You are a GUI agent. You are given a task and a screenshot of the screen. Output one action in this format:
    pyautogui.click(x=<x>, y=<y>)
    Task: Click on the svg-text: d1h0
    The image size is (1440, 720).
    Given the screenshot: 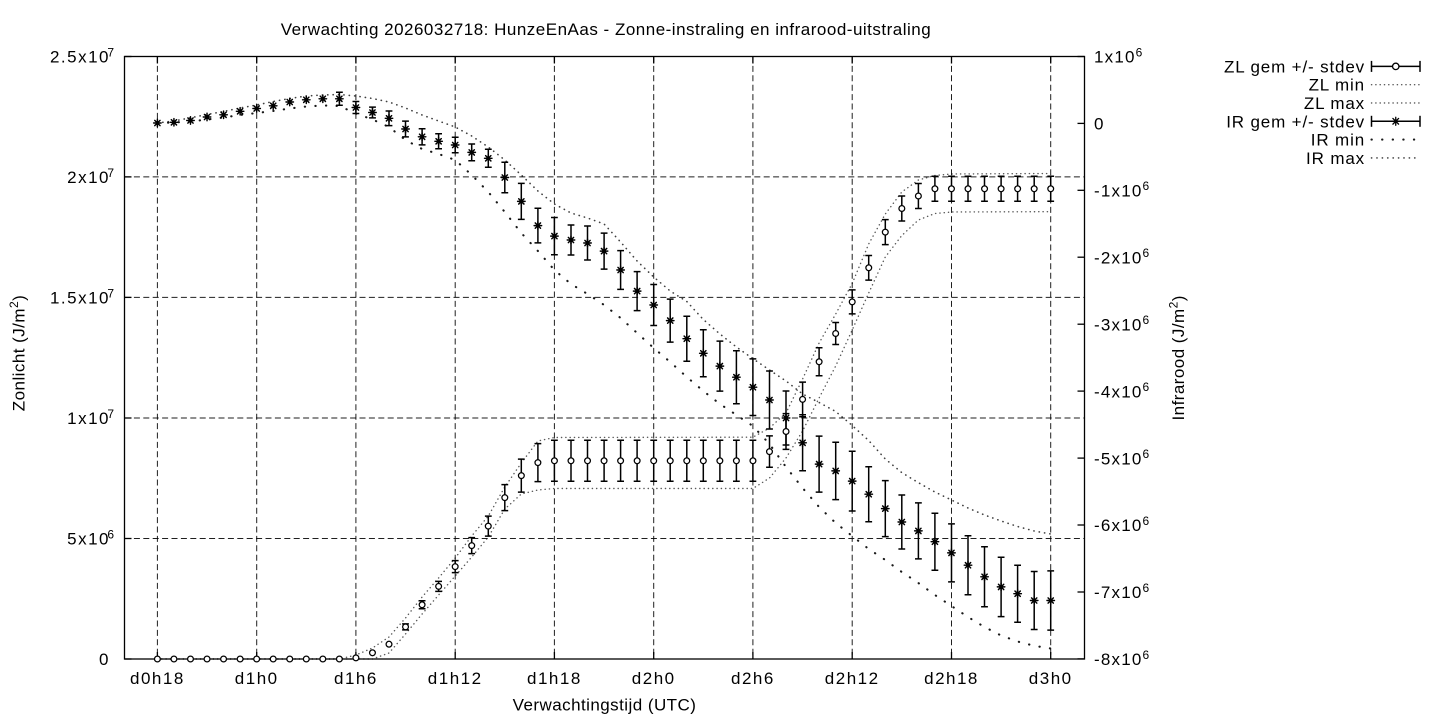 What is the action you would take?
    pyautogui.click(x=257, y=678)
    